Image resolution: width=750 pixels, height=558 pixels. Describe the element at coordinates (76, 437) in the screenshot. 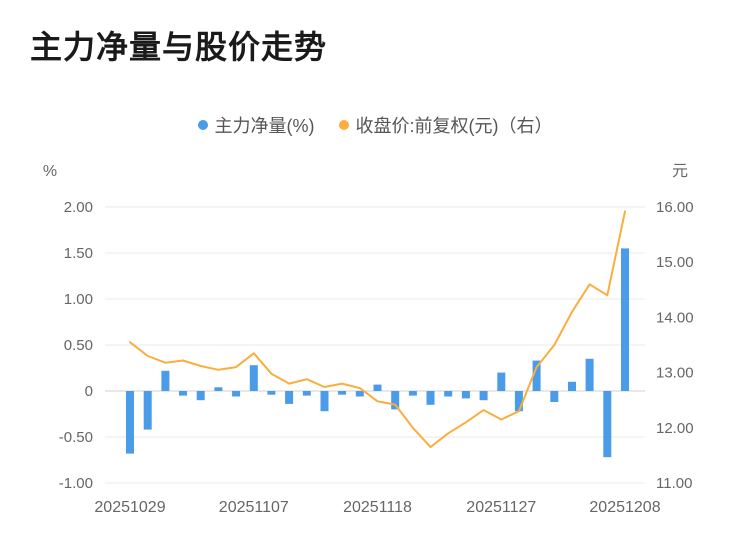

I see `svg-text: -0.50` at that location.